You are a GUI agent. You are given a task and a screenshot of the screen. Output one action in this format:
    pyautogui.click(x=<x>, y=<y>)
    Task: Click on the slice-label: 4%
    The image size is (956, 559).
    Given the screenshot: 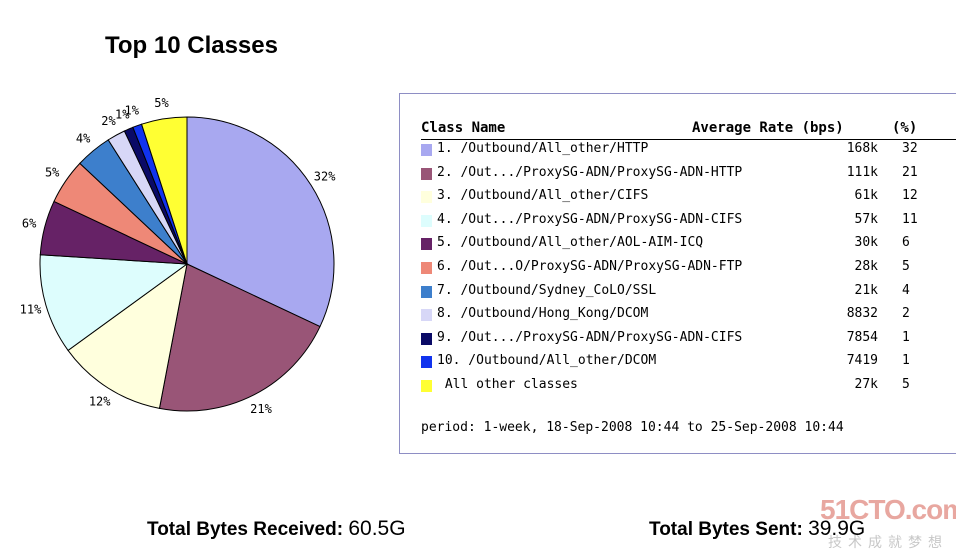 What is the action you would take?
    pyautogui.click(x=83, y=138)
    